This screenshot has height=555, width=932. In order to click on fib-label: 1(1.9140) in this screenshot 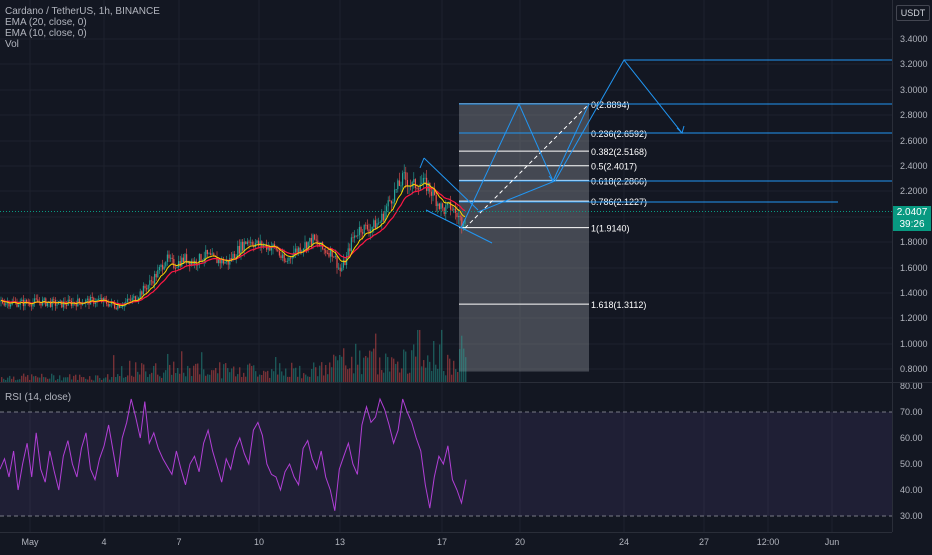, I will do `click(610, 229)`.